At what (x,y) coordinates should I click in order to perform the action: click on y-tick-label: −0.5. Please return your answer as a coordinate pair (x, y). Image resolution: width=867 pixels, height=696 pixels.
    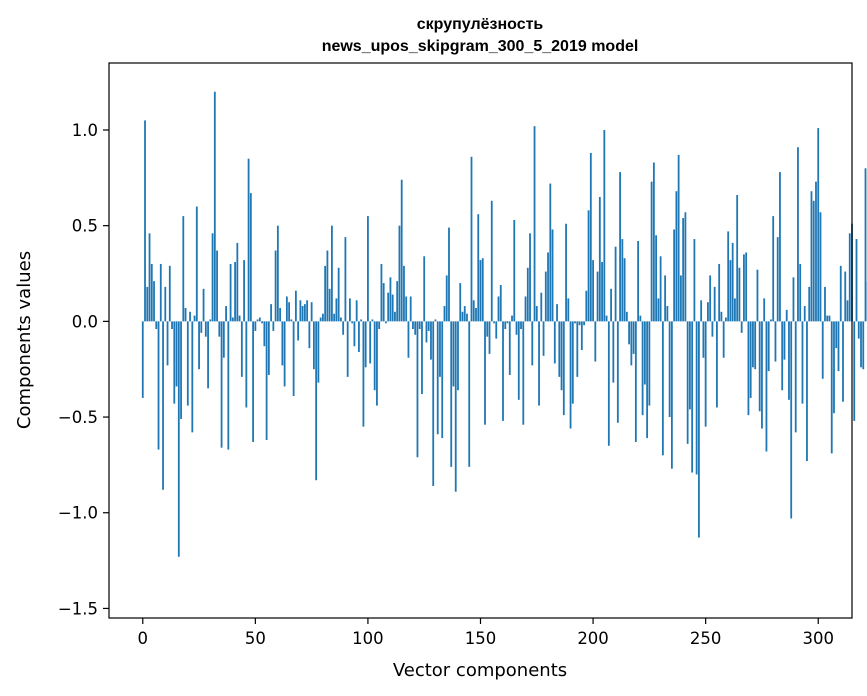
    Looking at the image, I should click on (78, 417).